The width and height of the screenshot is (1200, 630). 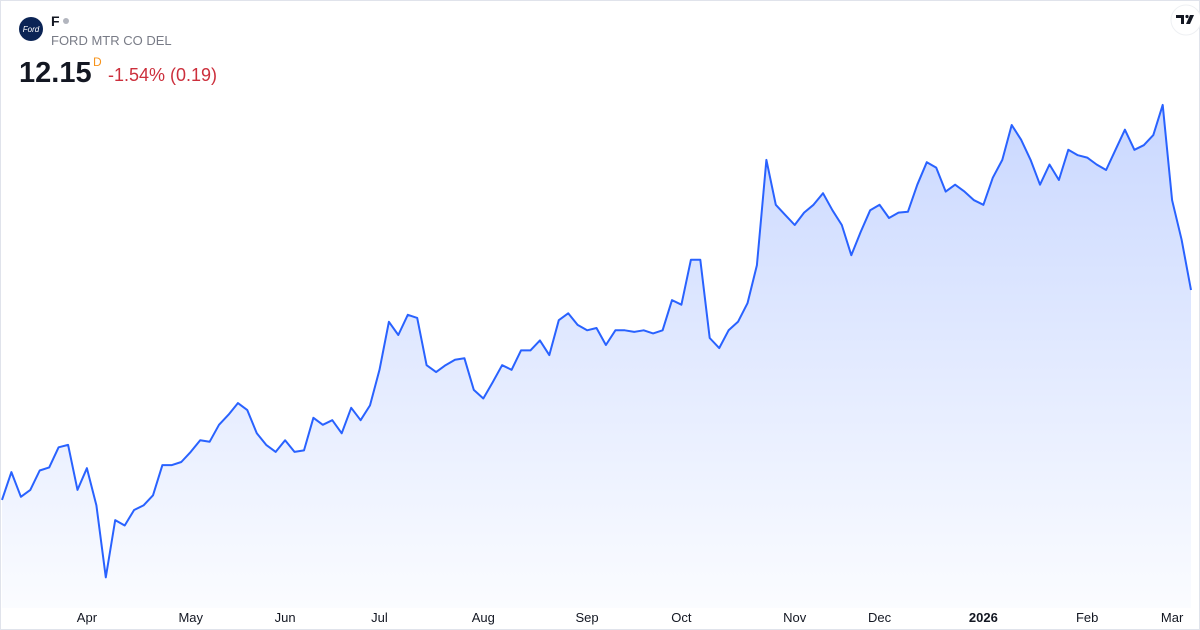 I want to click on tv-logo-dot, so click(x=1187, y=16).